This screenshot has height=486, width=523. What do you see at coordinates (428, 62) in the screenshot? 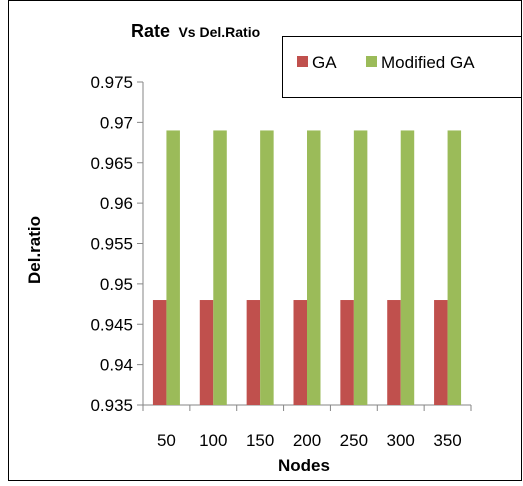
I see `legend-label: Modified GA` at bounding box center [428, 62].